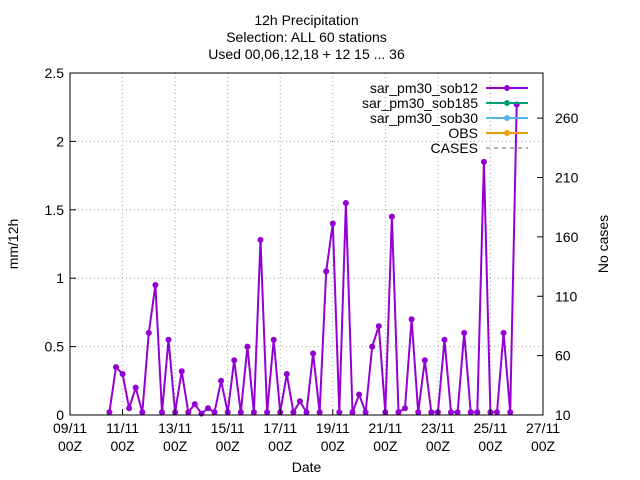  What do you see at coordinates (55, 73) in the screenshot?
I see `y-tick-label: 2.5` at bounding box center [55, 73].